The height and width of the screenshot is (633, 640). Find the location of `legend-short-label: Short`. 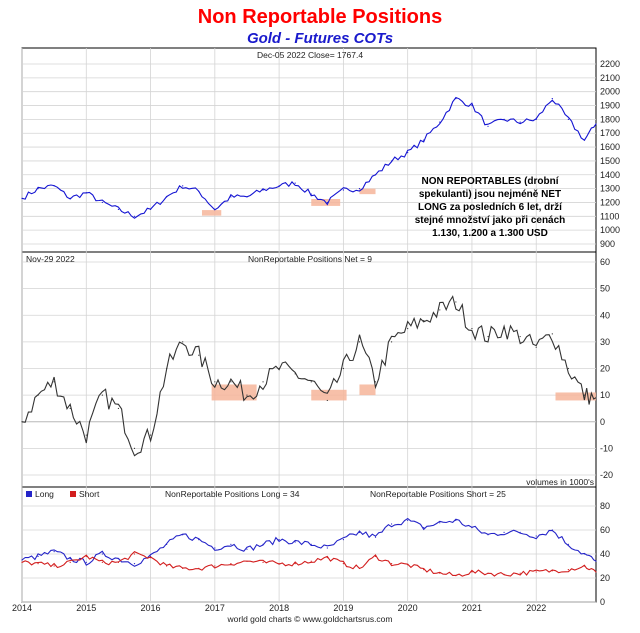

legend-short-label: Short is located at coordinates (89, 494).